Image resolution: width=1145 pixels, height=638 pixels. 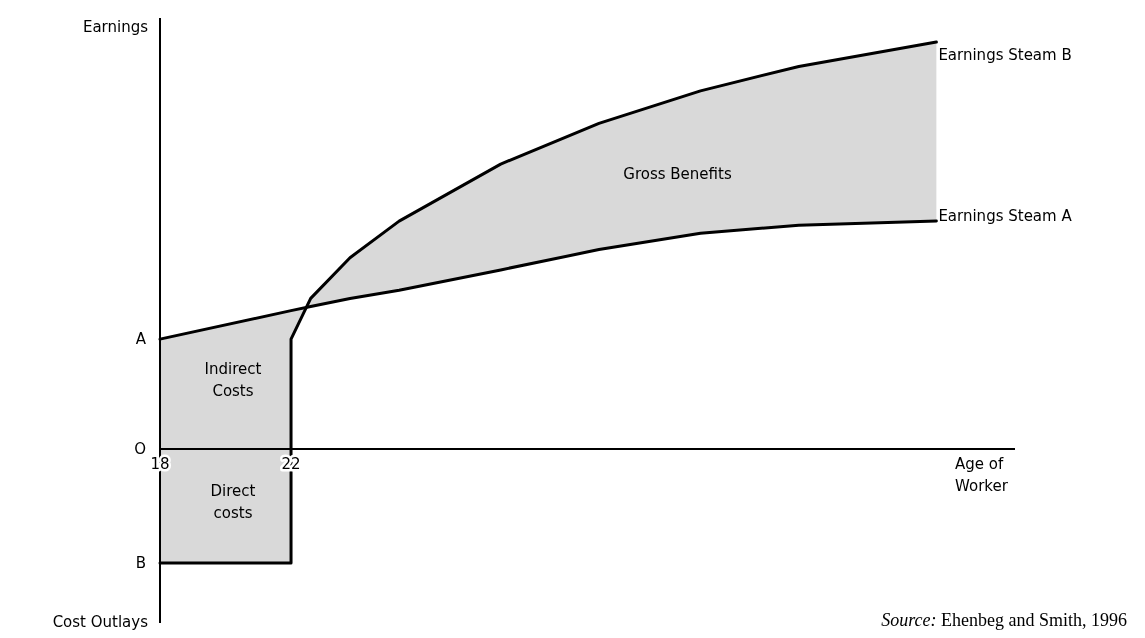 I want to click on series-label: Earnings Steam B, so click(x=1005, y=55).